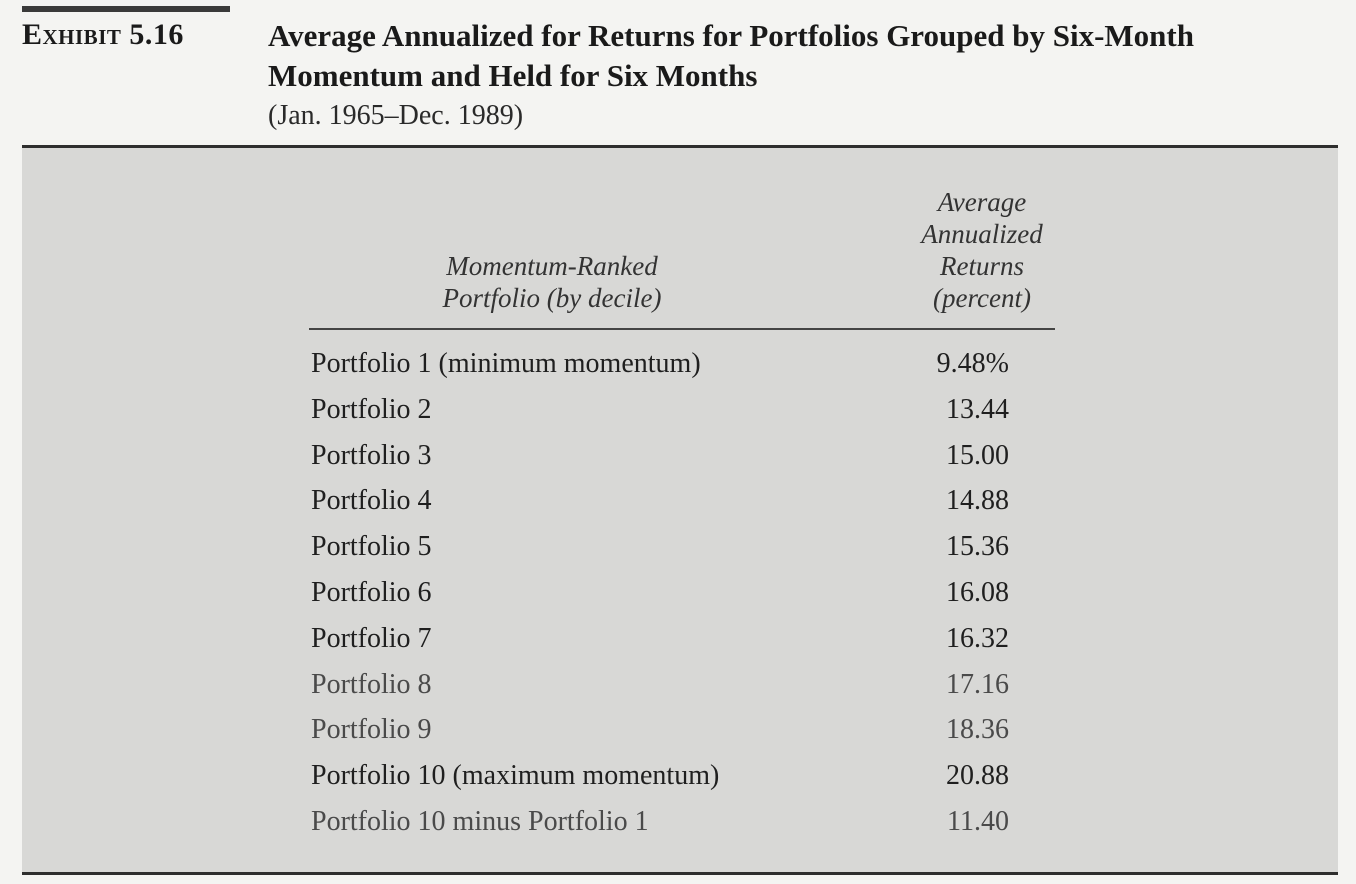  Describe the element at coordinates (506, 363) in the screenshot. I see `row-label: Portfolio 1 (minimum momentum)` at that location.